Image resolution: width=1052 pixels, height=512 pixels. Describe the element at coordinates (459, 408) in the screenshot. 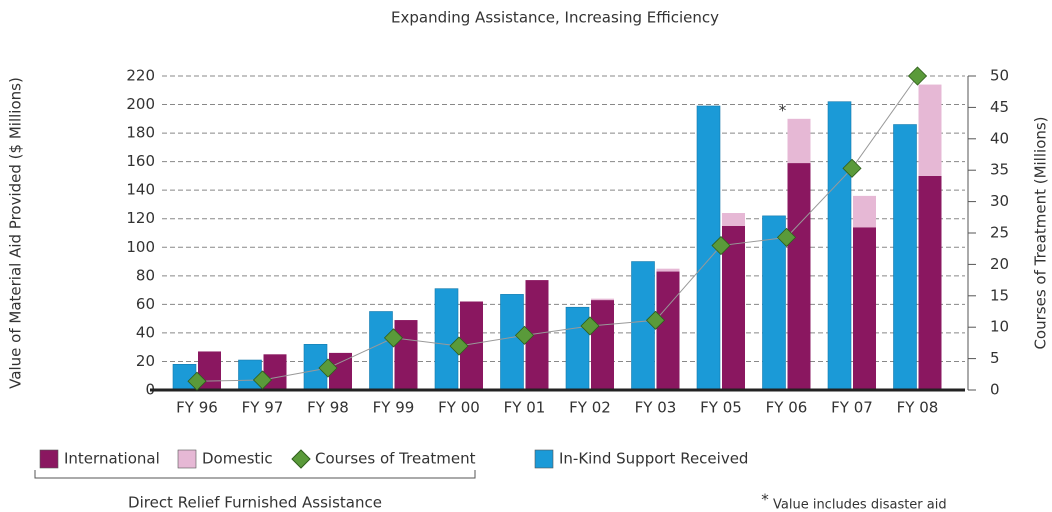

I see `x-tick-label: FY 00` at that location.